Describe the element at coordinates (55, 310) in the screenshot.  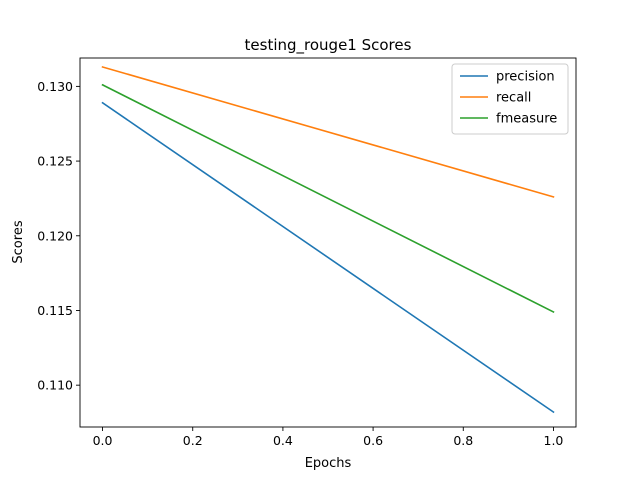
I see `y-tick-label: 0.115` at that location.